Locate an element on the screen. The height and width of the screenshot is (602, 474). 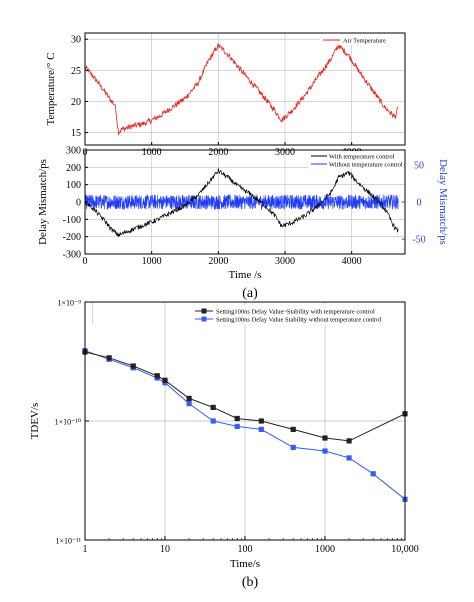
temperature-line is located at coordinates (241, 89).